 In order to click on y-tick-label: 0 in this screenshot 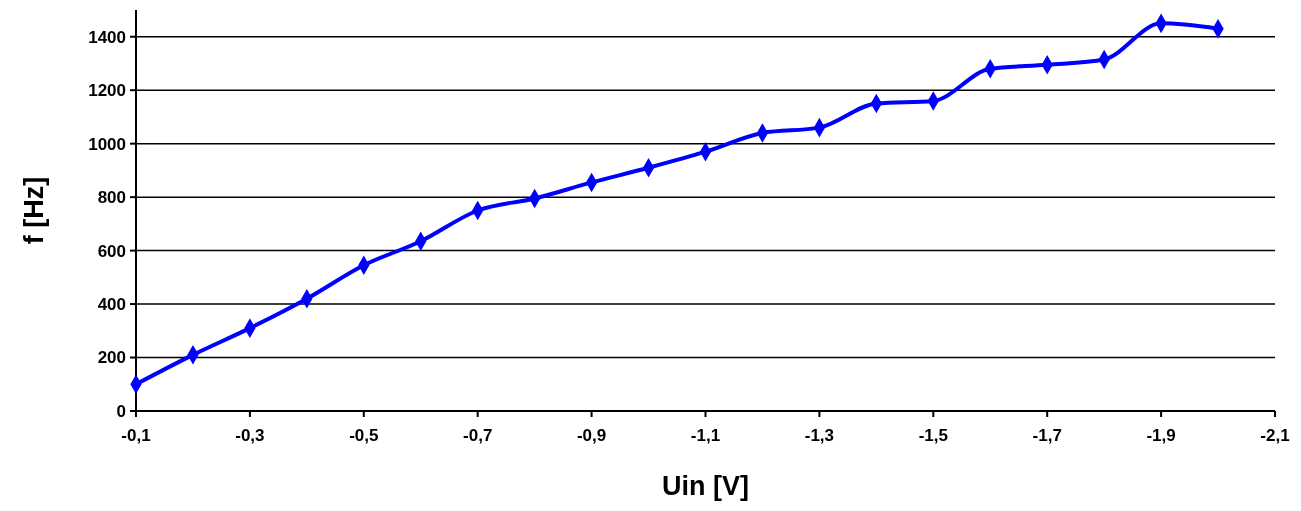, I will do `click(121, 411)`.